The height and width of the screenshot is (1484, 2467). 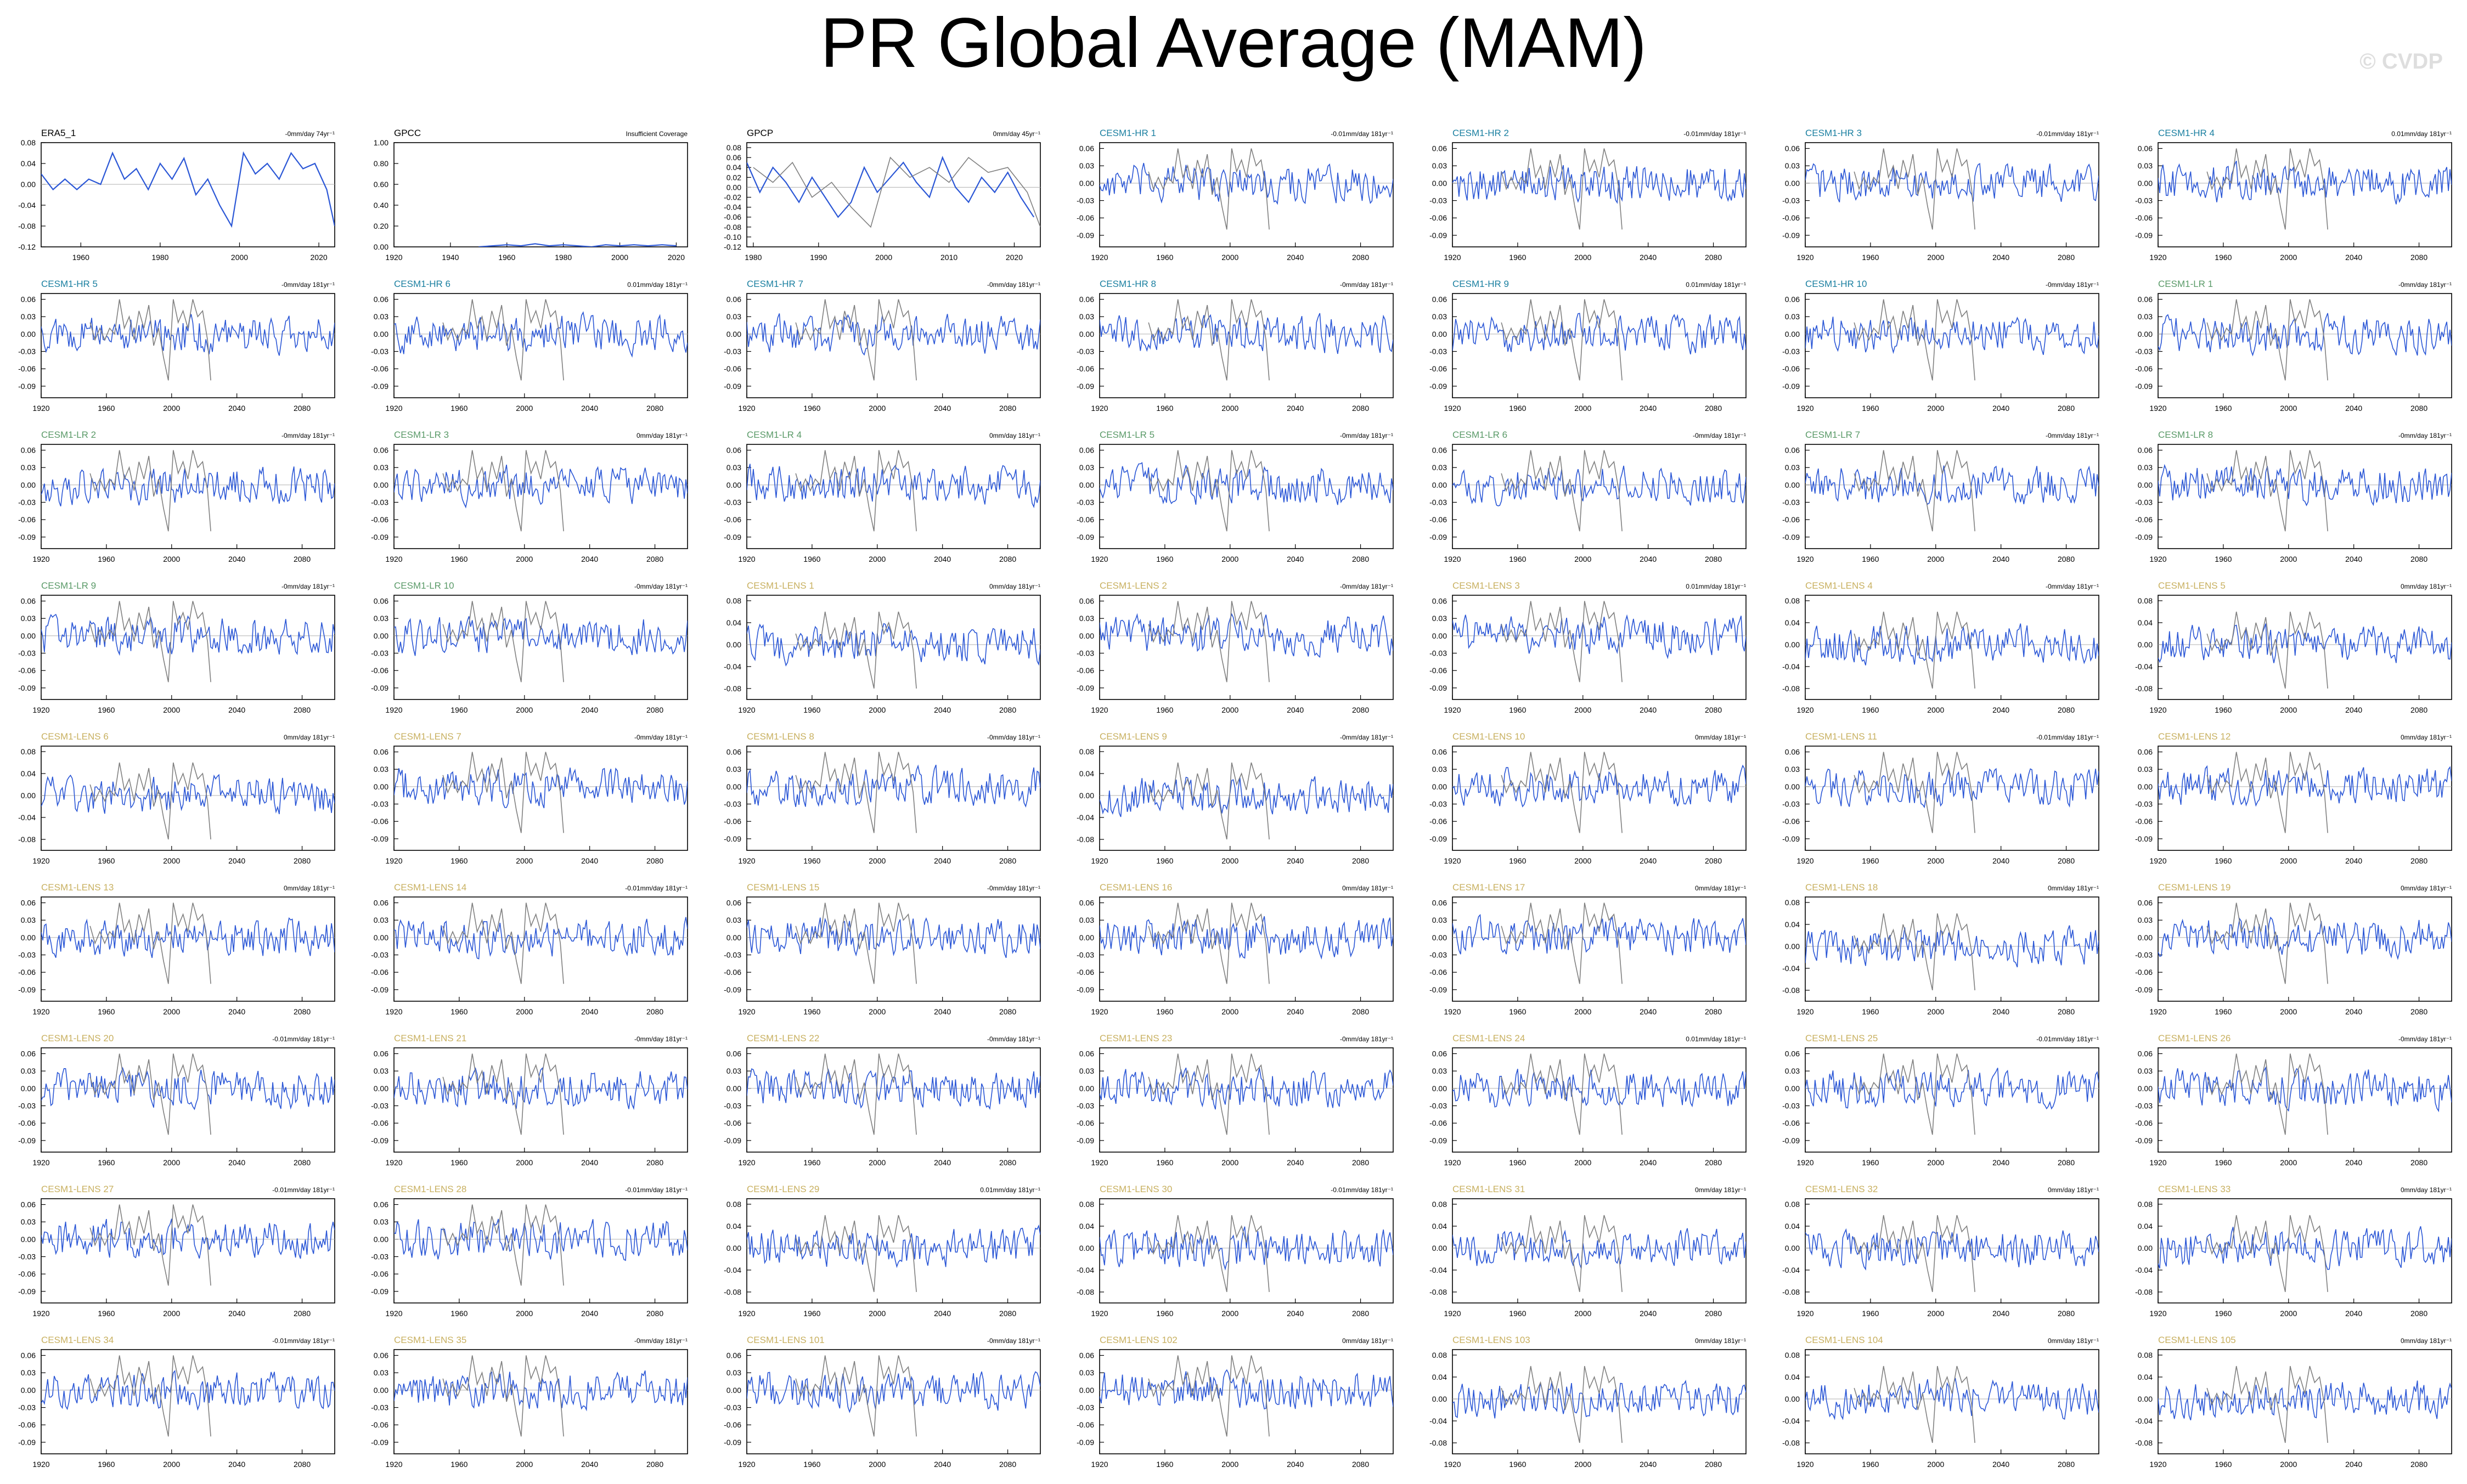 I want to click on x-tick-label: 1980, so click(x=159, y=257).